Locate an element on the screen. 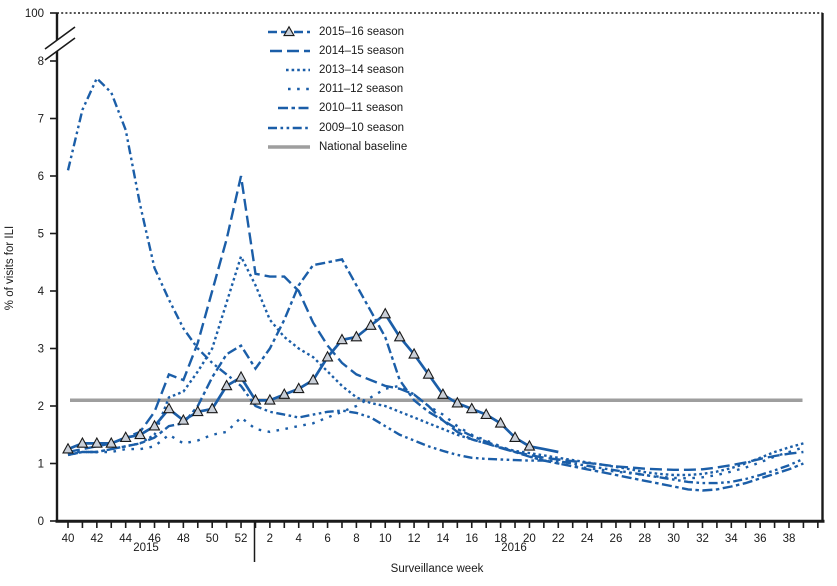  x-tick-label: 44 is located at coordinates (125, 539).